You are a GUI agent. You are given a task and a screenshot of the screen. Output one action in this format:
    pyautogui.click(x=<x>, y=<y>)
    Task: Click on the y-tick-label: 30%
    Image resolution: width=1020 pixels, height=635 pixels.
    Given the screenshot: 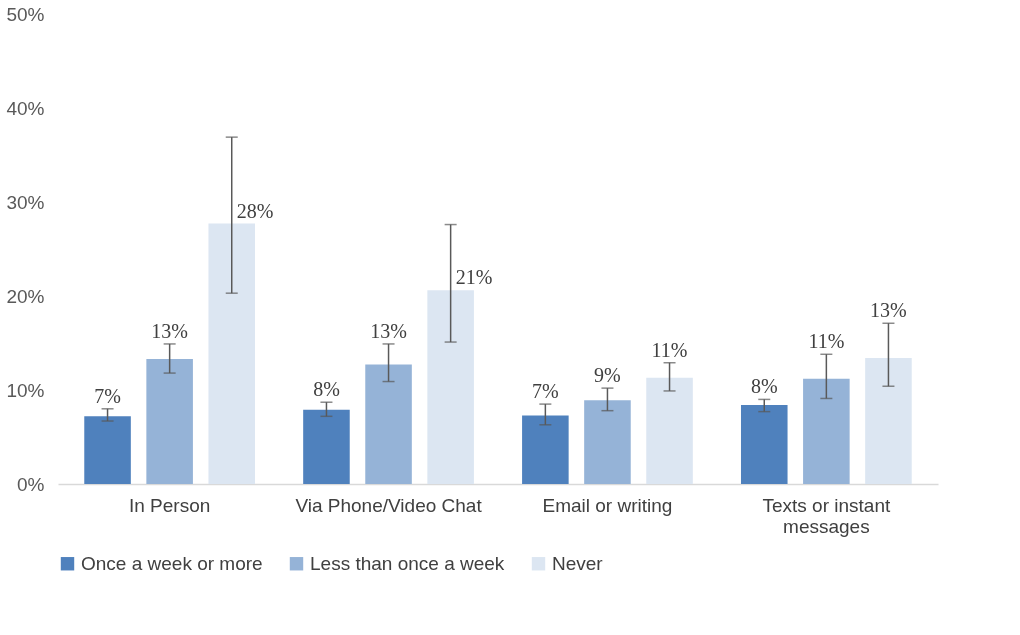 What is the action you would take?
    pyautogui.click(x=25, y=202)
    